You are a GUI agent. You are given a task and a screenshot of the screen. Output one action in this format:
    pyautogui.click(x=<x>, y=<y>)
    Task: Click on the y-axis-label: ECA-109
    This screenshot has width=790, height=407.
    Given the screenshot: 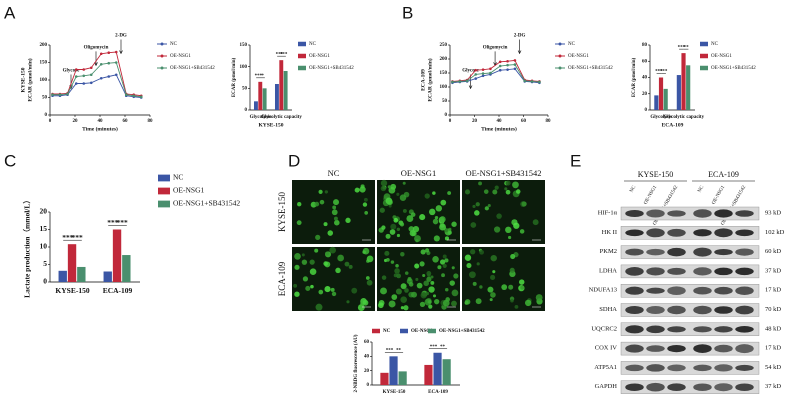 What is the action you would take?
    pyautogui.click(x=423, y=80)
    